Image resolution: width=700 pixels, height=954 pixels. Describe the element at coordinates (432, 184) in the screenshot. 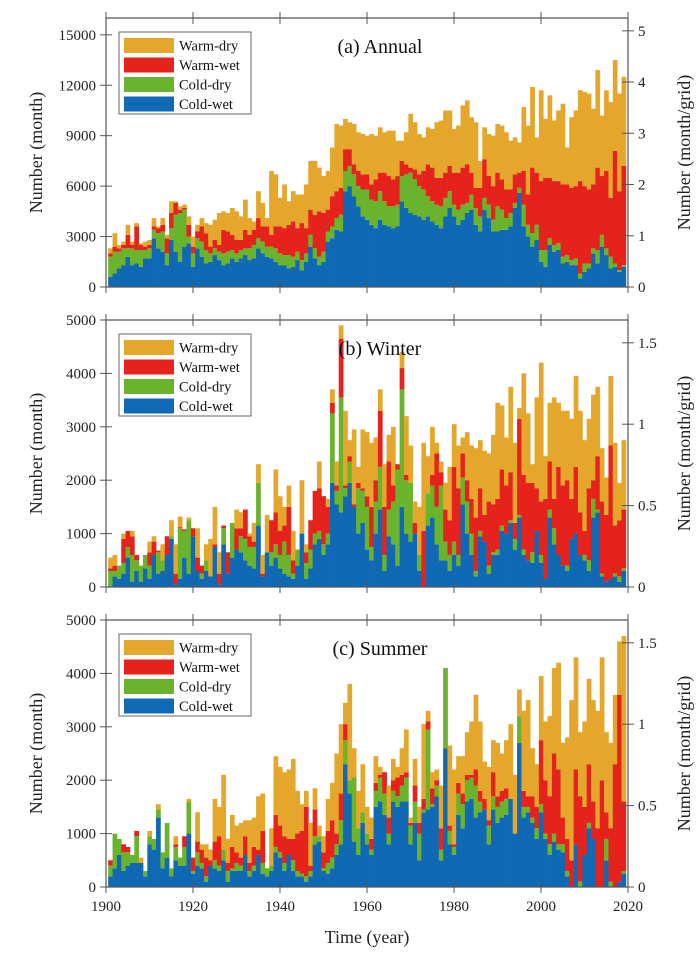

I see `bar-warm-wet-1975` at that location.